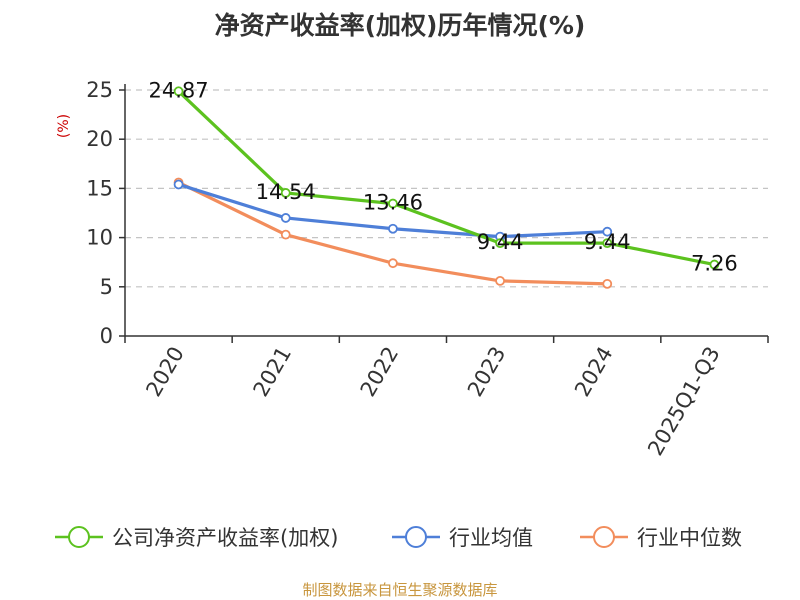 This screenshot has width=800, height=600. What do you see at coordinates (594, 372) in the screenshot?
I see `x-tick-label-2024: 2024` at bounding box center [594, 372].